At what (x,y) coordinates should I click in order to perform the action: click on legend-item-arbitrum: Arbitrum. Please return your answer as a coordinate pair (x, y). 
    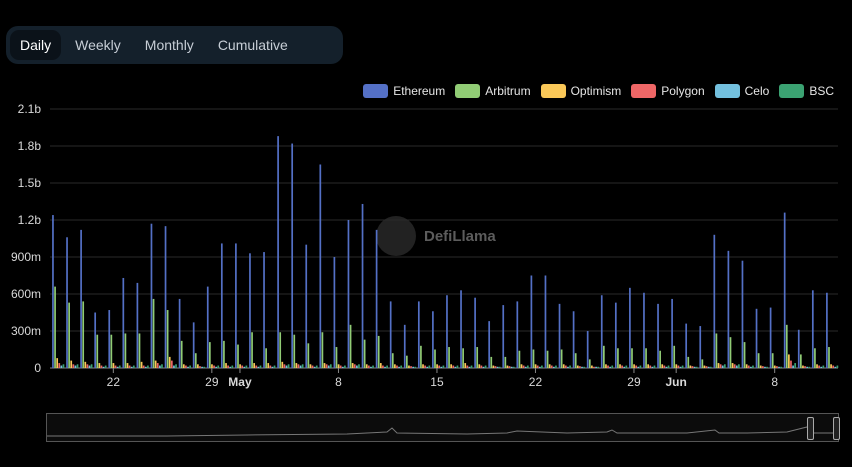
    Looking at the image, I should click on (493, 91).